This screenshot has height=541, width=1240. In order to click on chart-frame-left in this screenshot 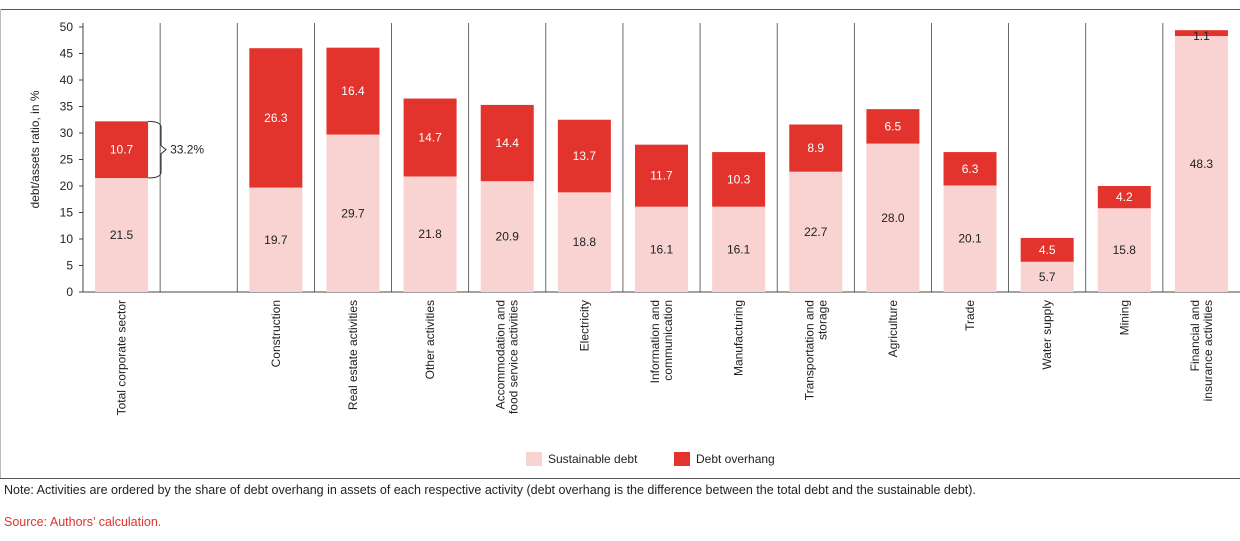, I will do `click(0, 244)`.